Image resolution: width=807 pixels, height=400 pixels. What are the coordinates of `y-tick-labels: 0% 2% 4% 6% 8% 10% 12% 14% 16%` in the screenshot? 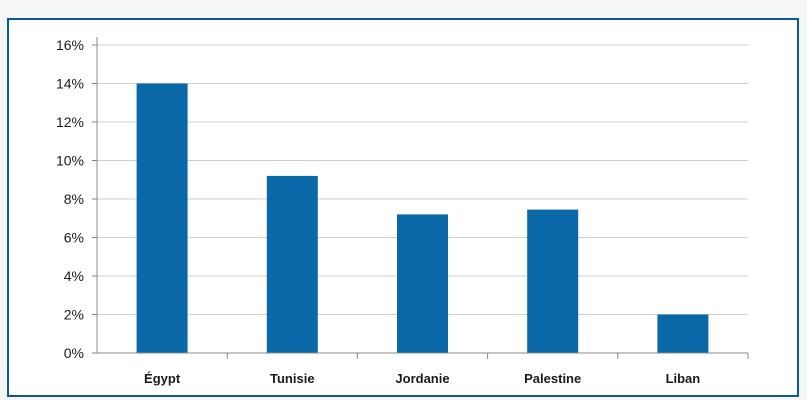 It's located at (70, 199).